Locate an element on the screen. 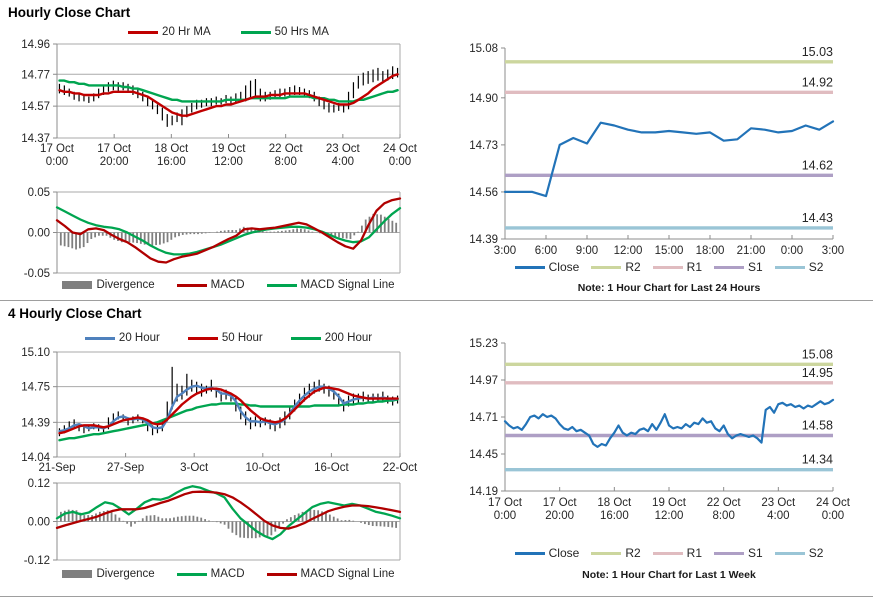 This screenshot has height=601, width=873. svg-text: 14.58 is located at coordinates (817, 426).